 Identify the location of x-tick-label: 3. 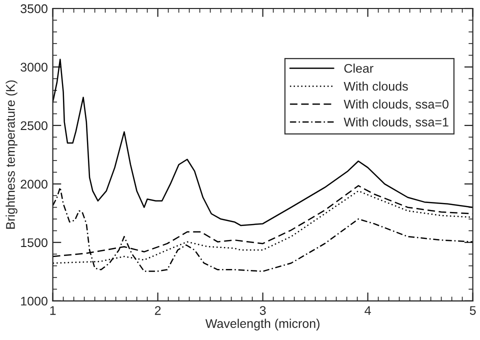
(263, 310).